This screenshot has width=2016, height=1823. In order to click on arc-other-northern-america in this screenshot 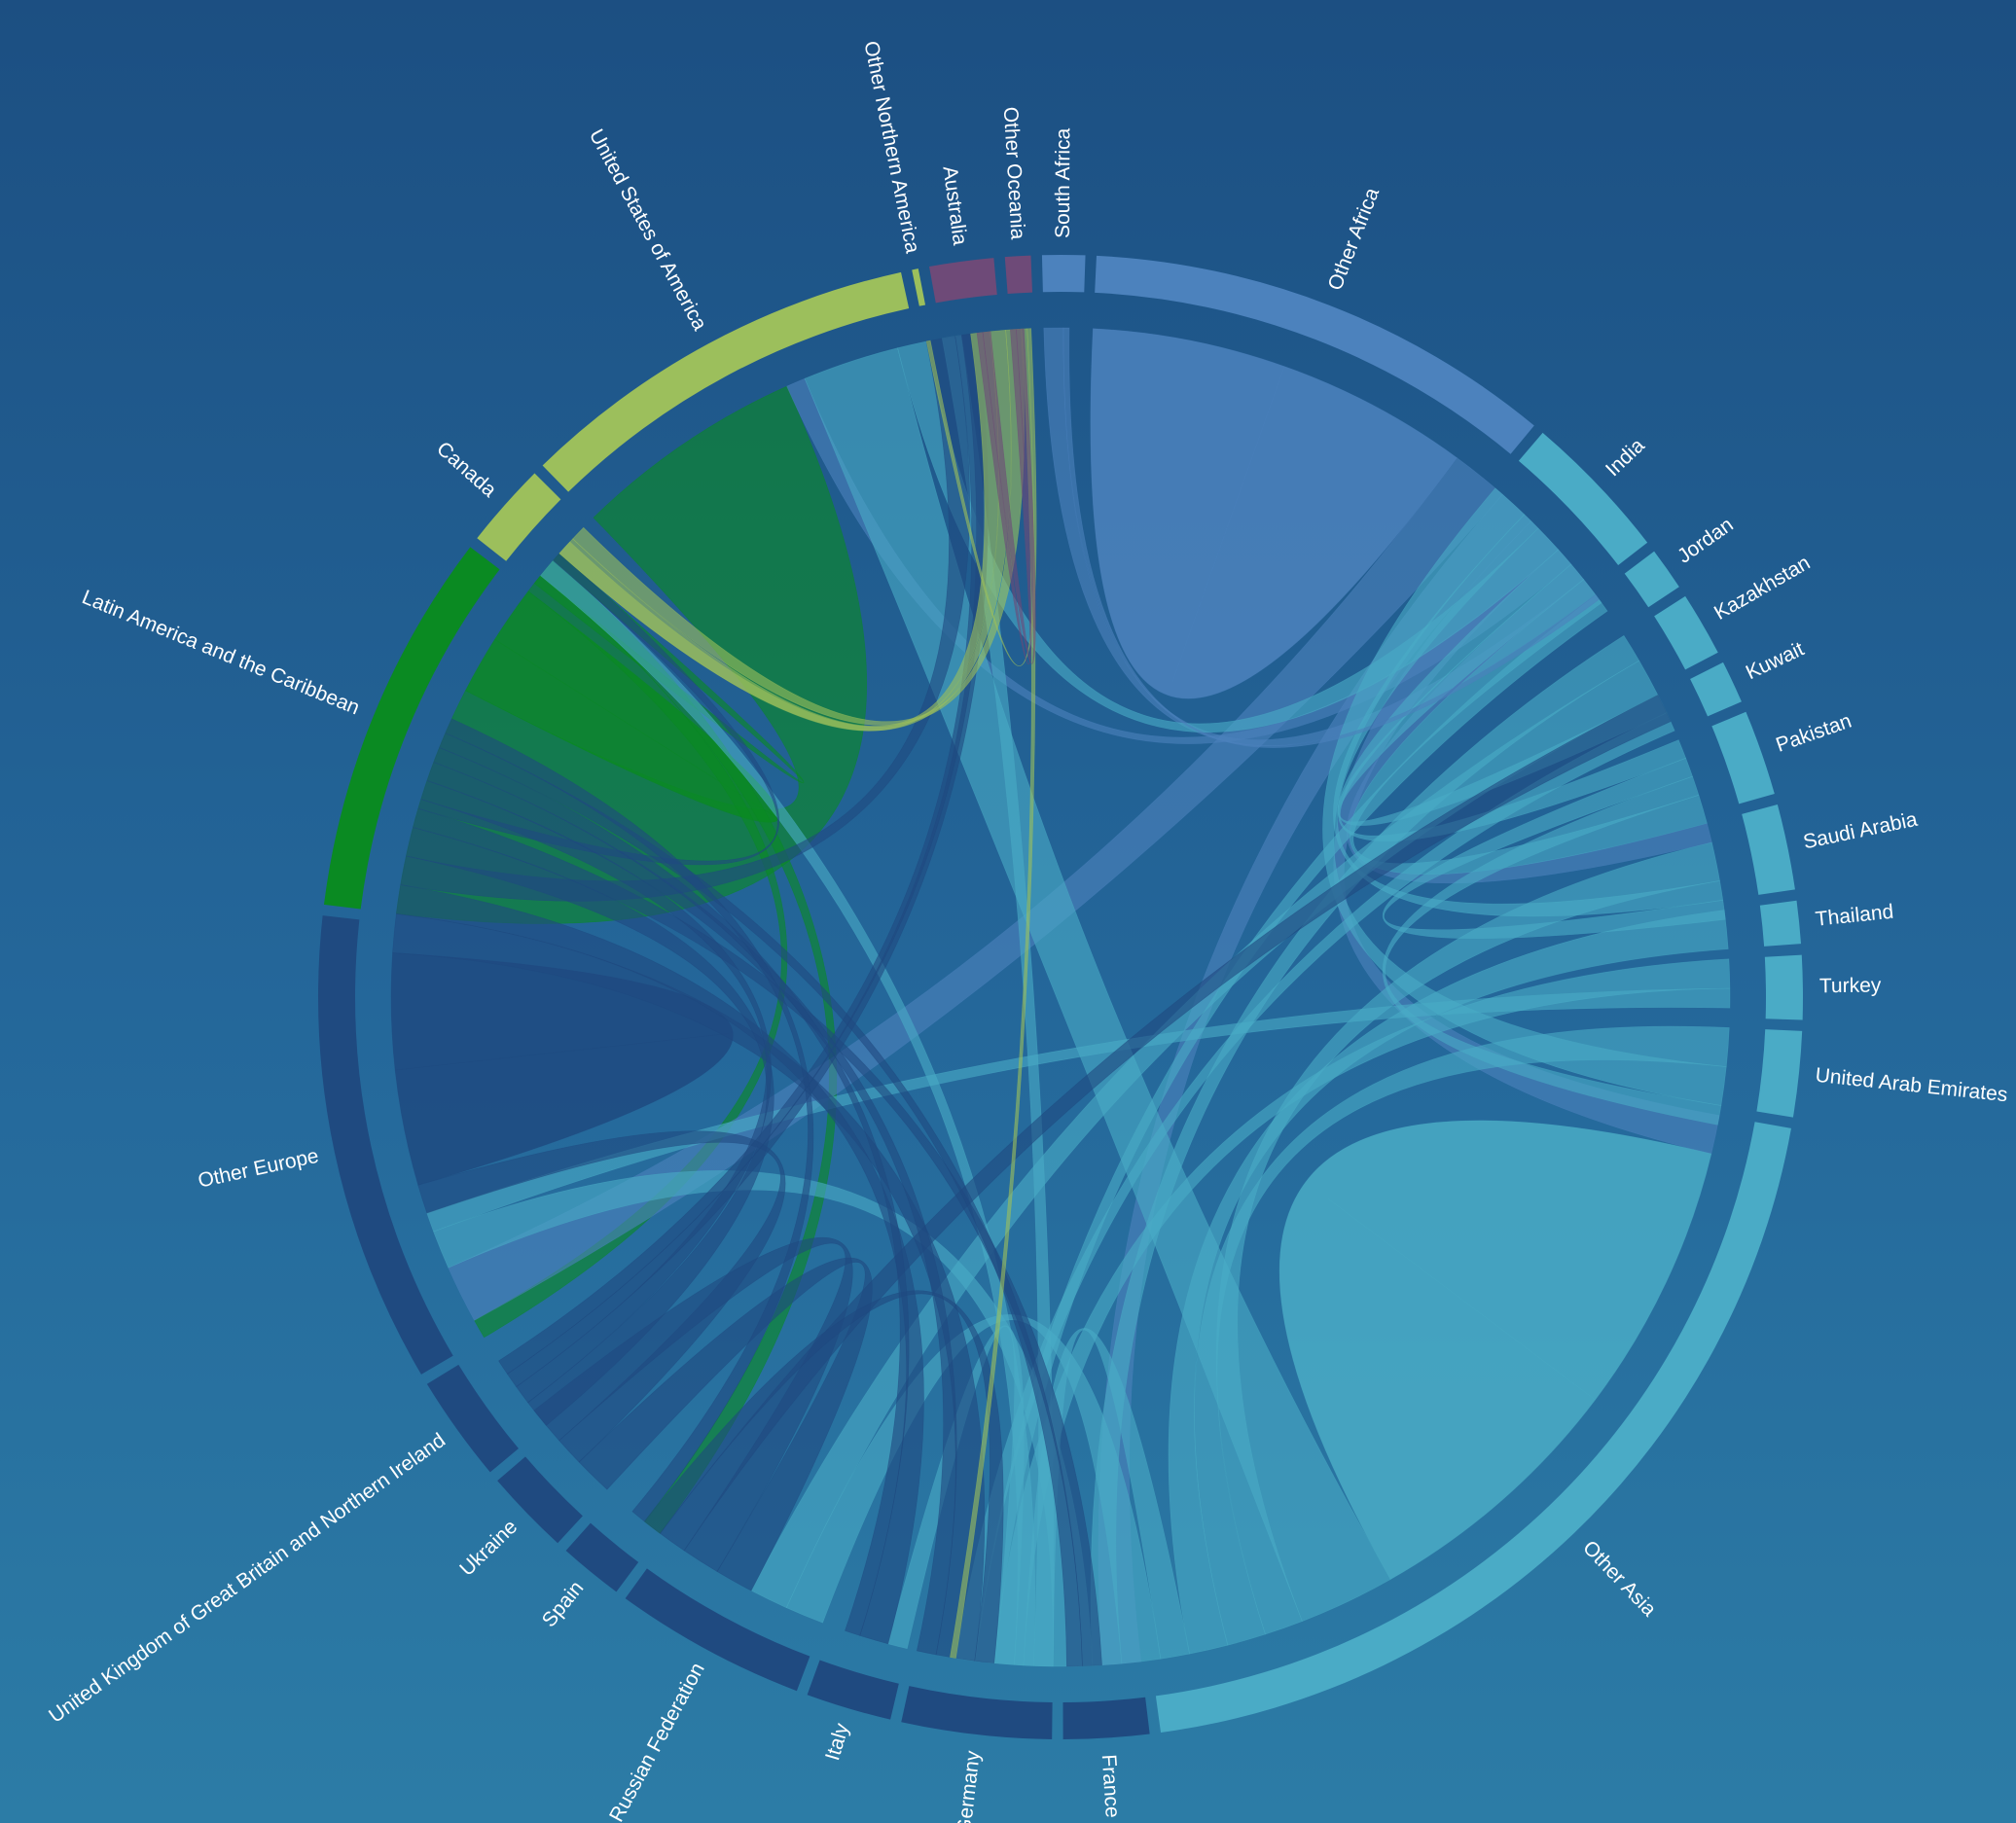, I will do `click(919, 287)`.